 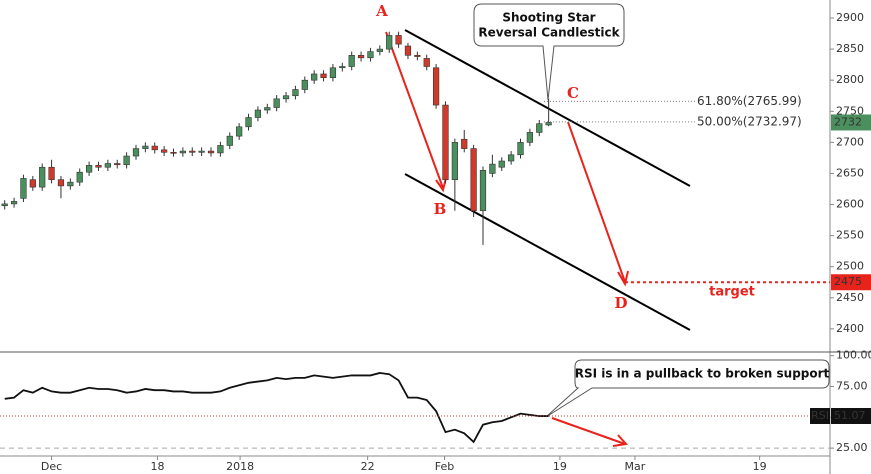 I want to click on y-tick-label: 2700, so click(x=850, y=141).